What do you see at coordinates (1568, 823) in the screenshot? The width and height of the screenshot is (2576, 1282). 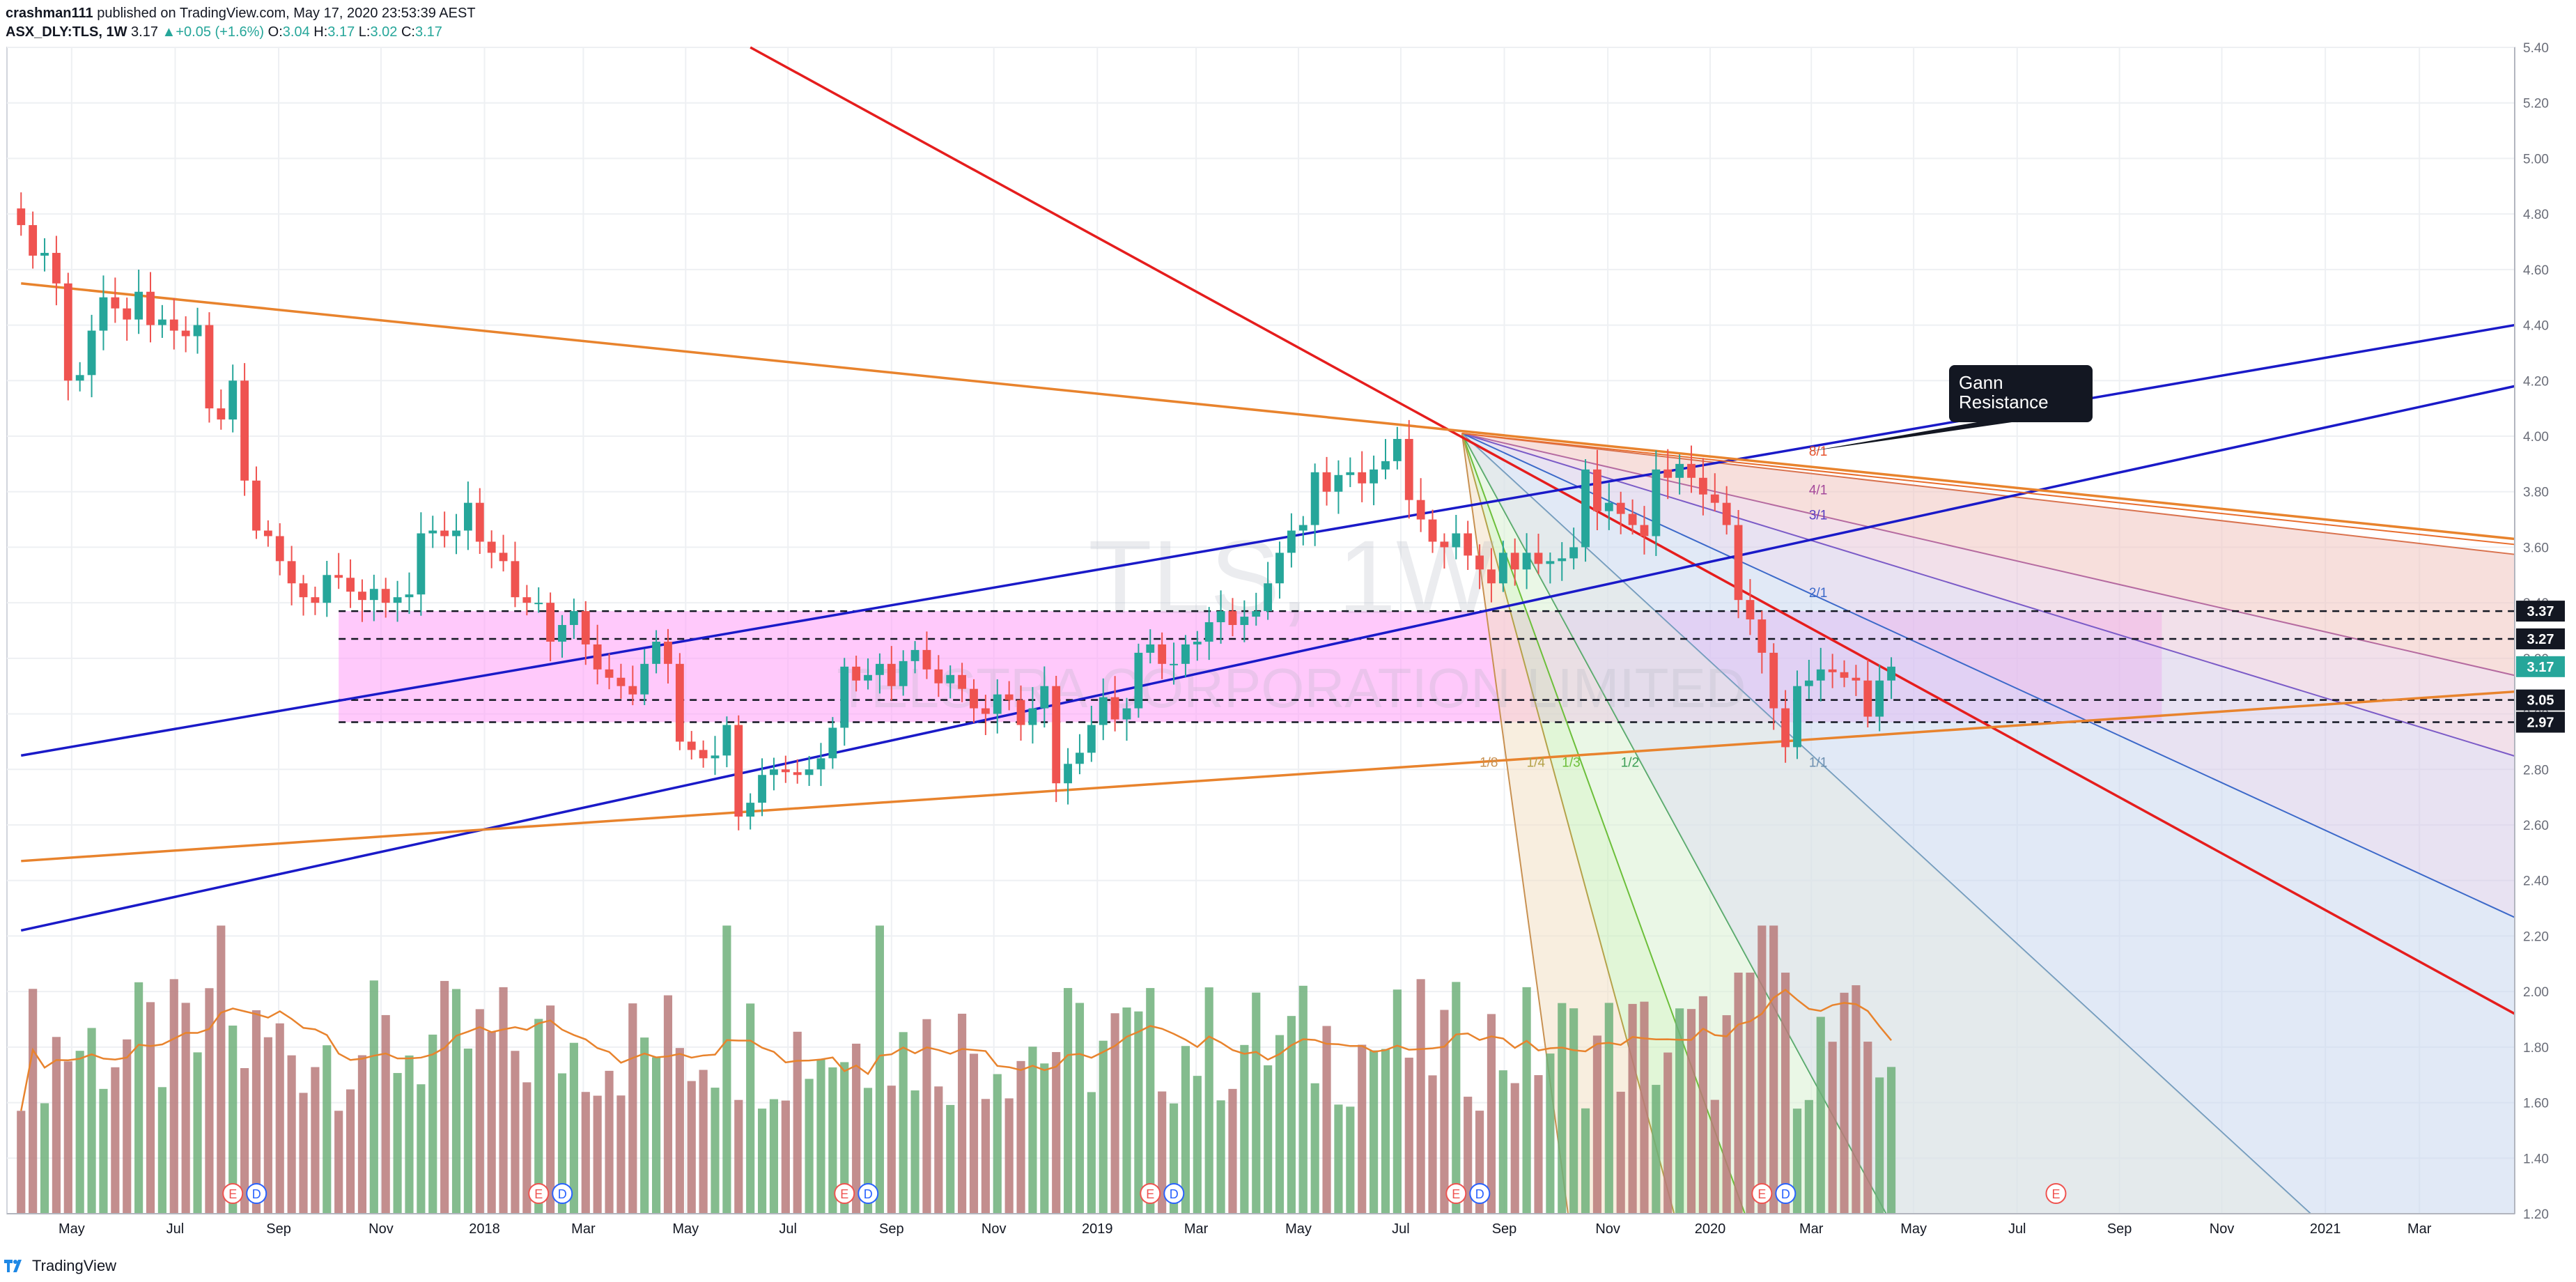 I see `fan-line` at bounding box center [1568, 823].